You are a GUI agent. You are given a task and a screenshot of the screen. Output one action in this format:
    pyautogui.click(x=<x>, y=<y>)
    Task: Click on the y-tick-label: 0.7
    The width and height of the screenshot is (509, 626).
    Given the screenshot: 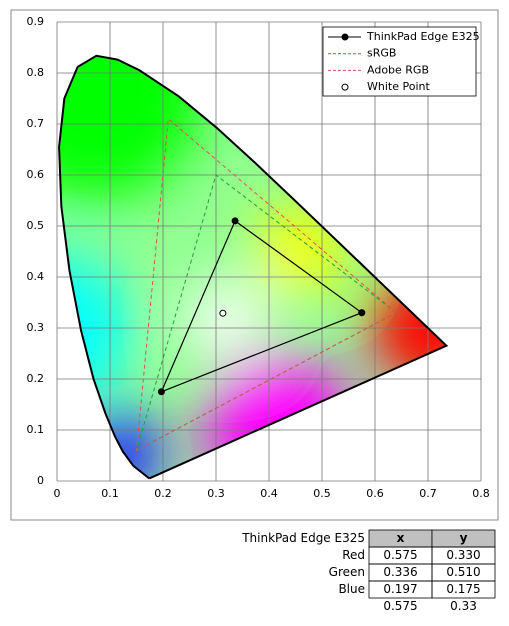 What is the action you would take?
    pyautogui.click(x=36, y=123)
    